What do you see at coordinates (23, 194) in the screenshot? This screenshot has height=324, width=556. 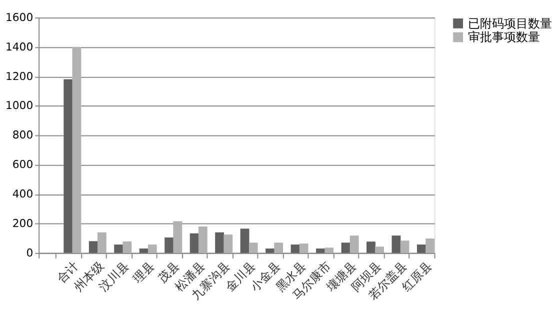 I see `y-tick-label: 400` at bounding box center [23, 194].